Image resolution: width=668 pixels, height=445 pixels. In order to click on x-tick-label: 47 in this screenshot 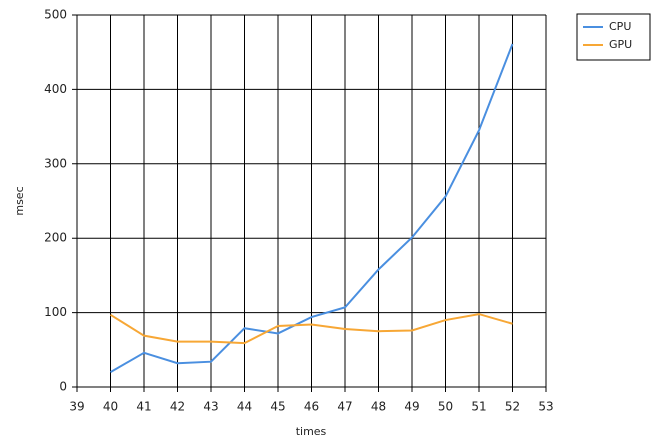, I will do `click(344, 407)`.